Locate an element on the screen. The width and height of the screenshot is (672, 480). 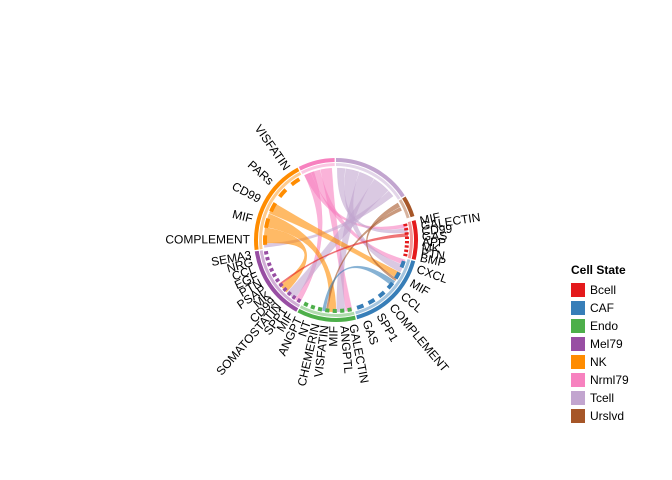
legend-item-mel79: Mel79 is located at coordinates (600, 344).